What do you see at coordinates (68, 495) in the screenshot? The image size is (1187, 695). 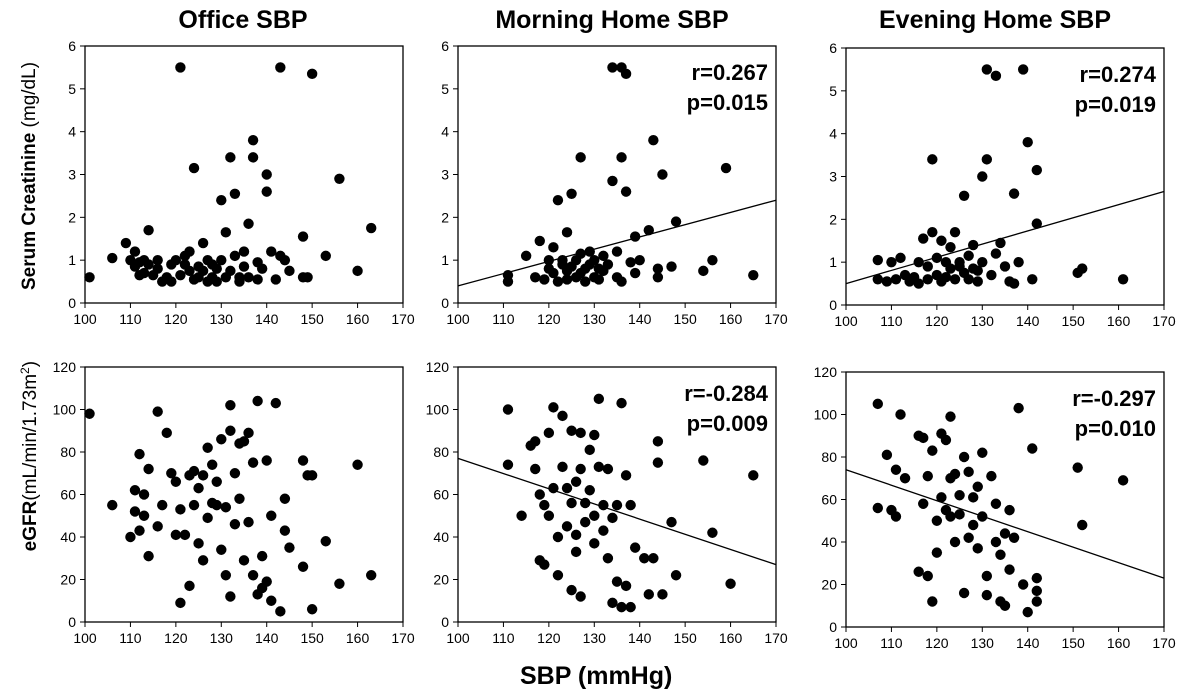 I see `y-tick-label: 60` at bounding box center [68, 495].